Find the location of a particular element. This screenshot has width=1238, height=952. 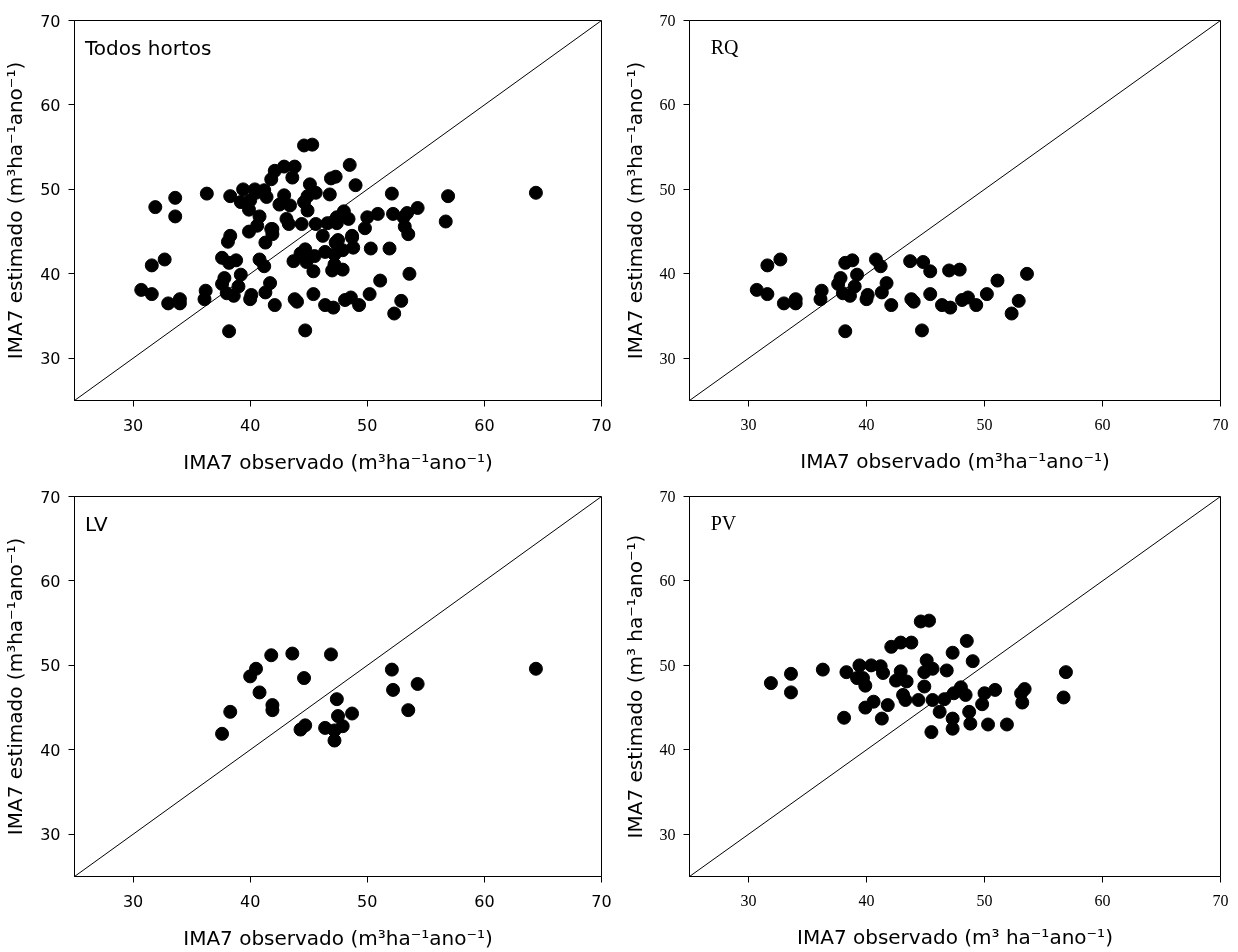

y-axis-title: IMA7 estimado (m³ ha⁻¹ano⁻¹) is located at coordinates (634, 686).